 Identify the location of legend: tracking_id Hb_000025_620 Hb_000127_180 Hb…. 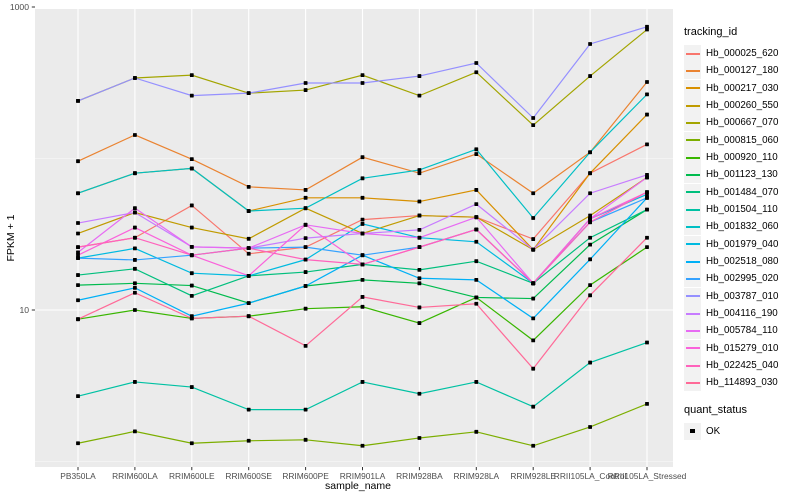
(742, 233).